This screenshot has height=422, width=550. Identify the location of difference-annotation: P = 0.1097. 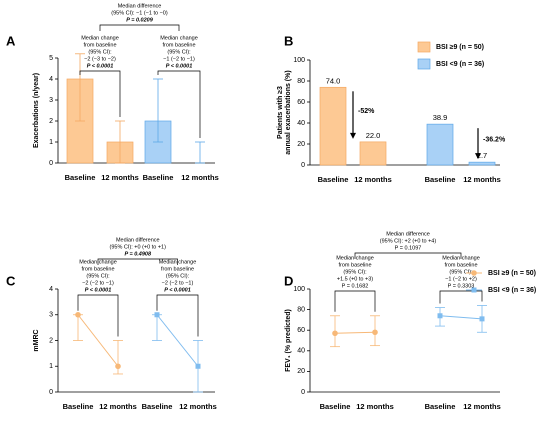
(408, 248).